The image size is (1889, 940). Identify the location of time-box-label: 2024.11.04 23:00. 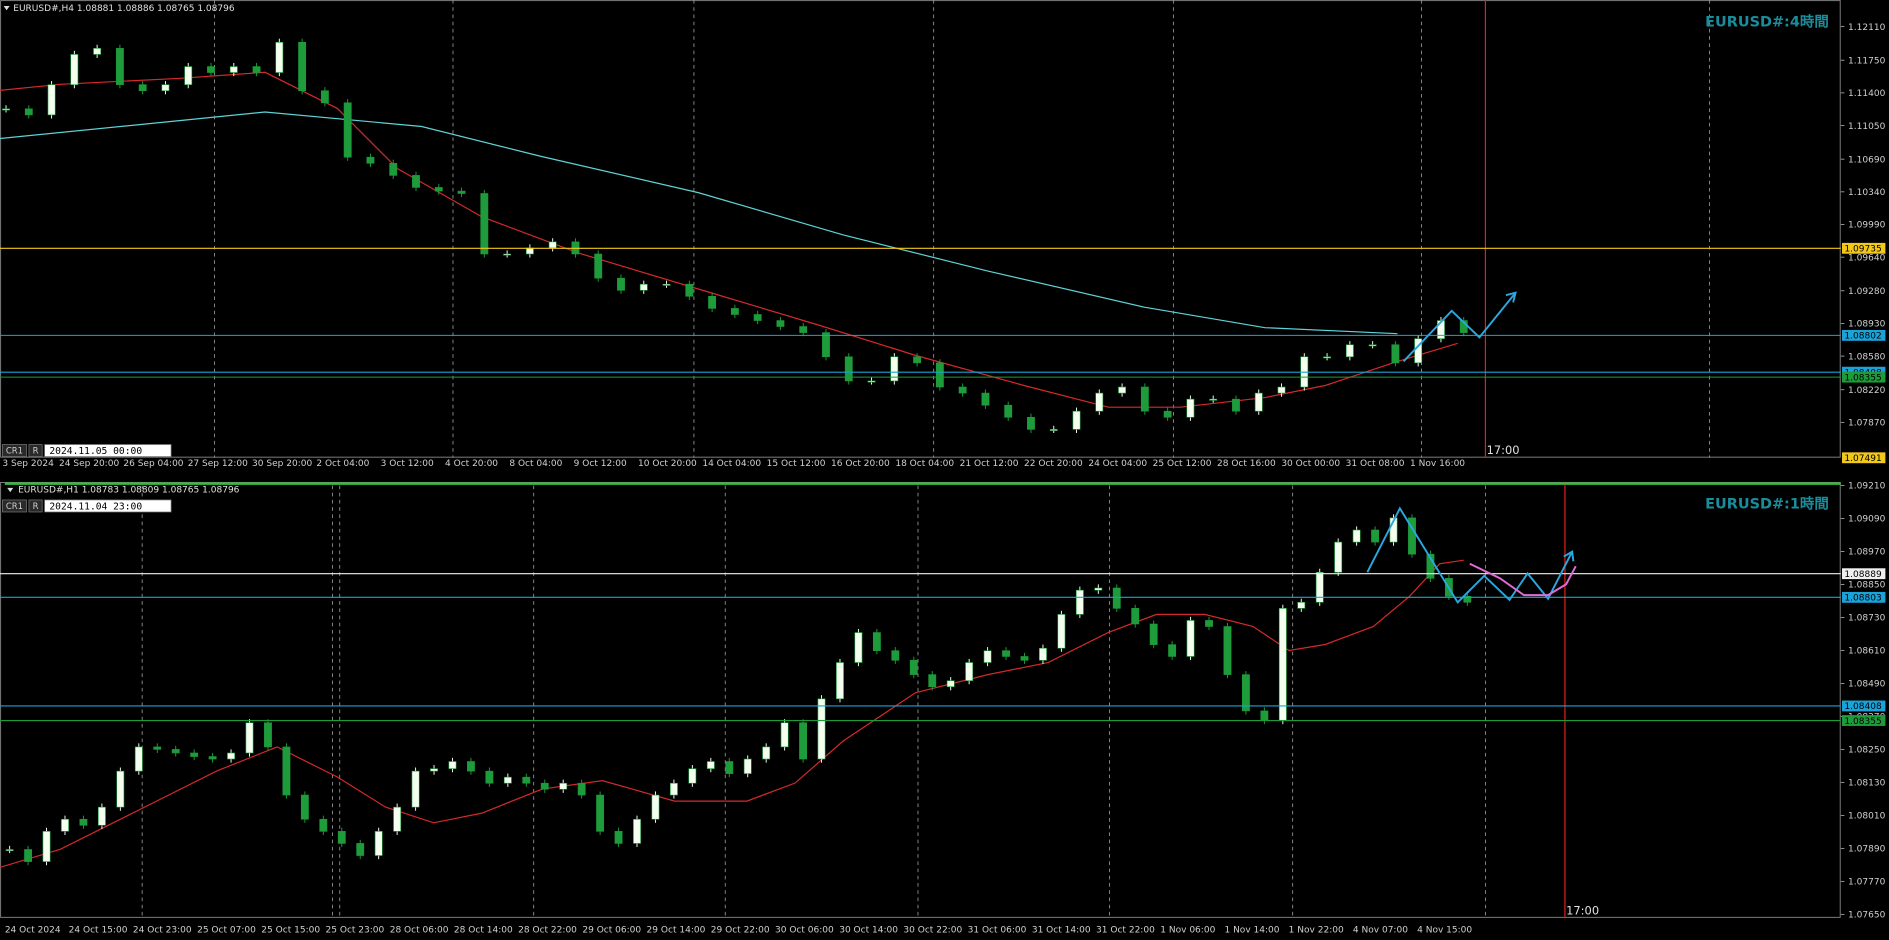
(95, 507).